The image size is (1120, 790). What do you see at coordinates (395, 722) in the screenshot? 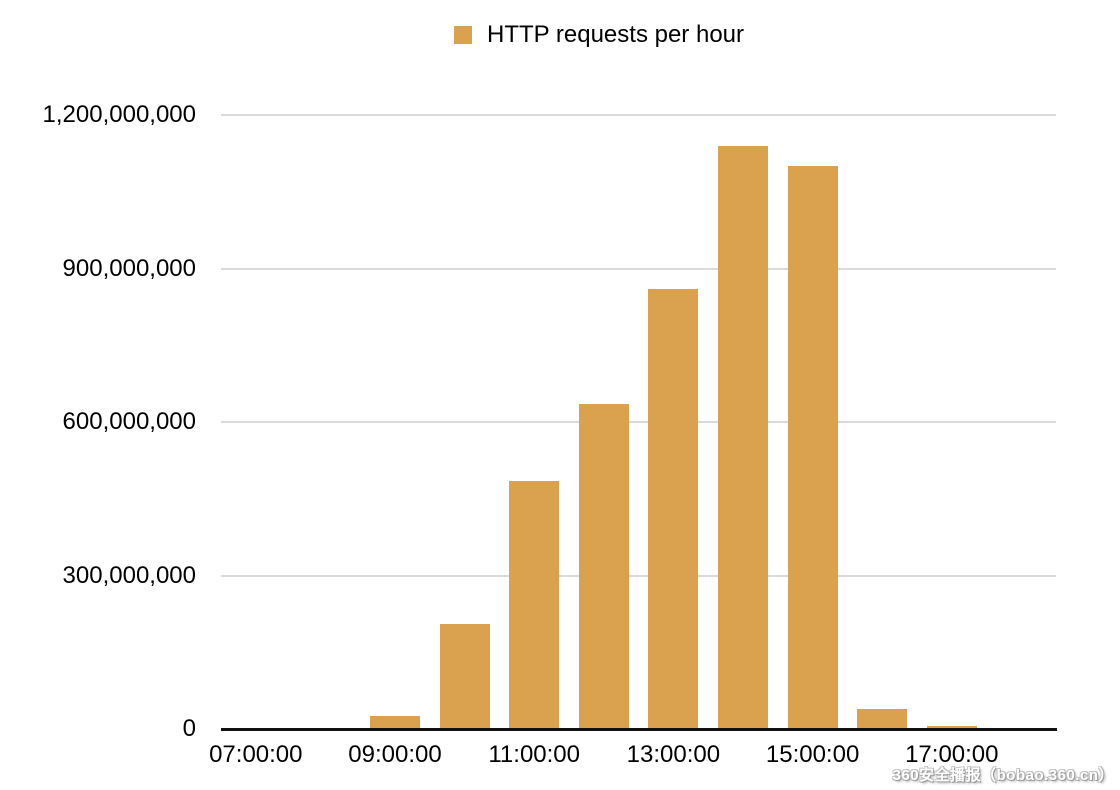
I see `bar-09:00:00` at bounding box center [395, 722].